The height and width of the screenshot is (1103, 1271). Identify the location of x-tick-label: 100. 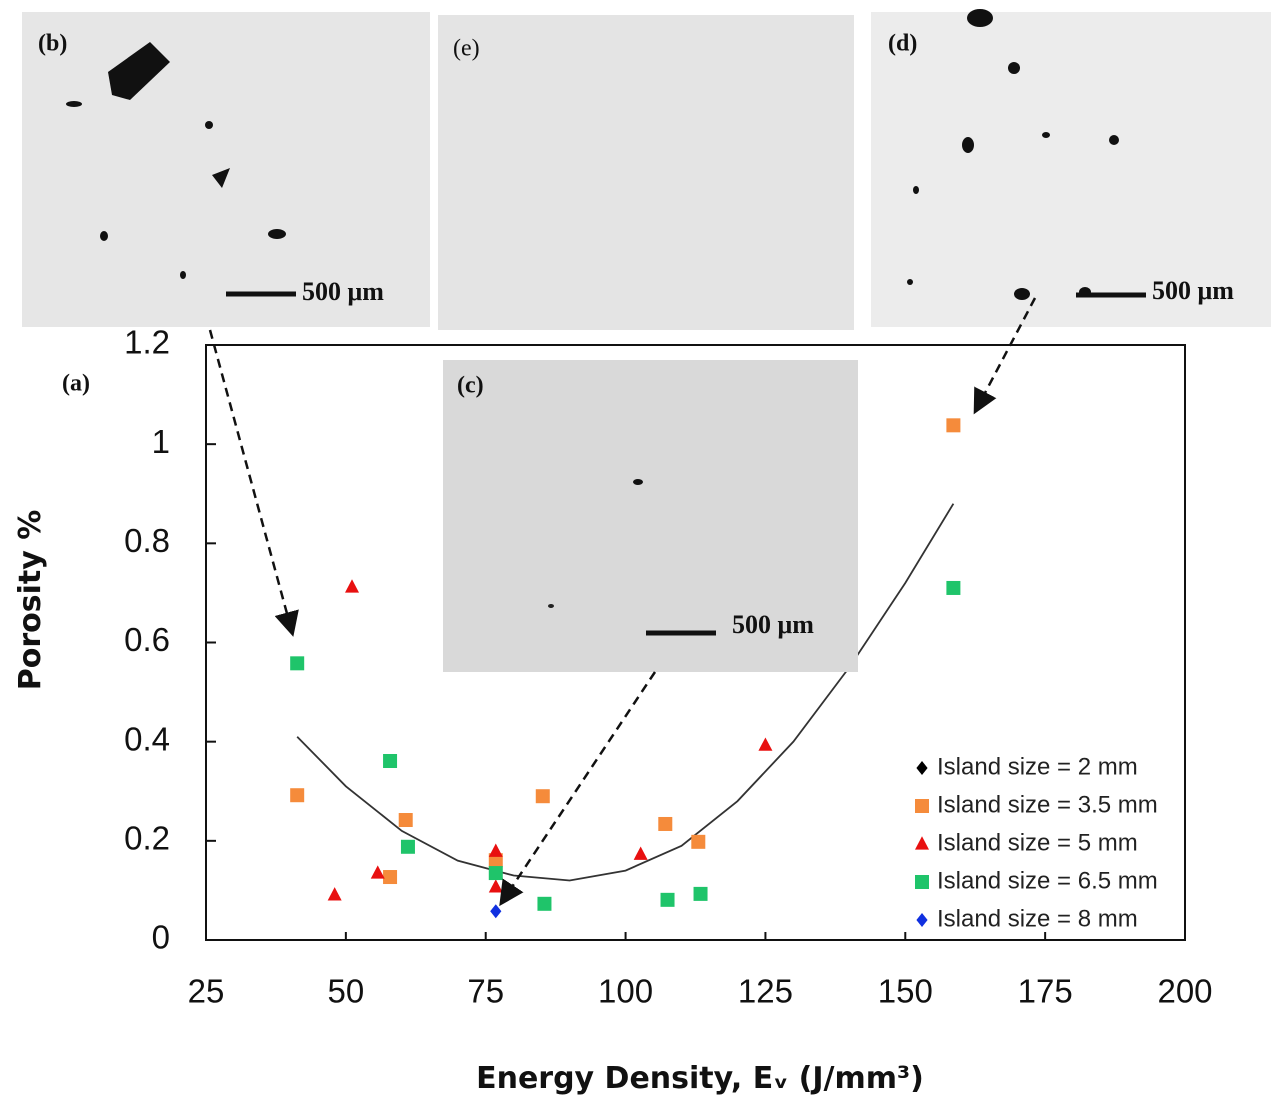
(625, 991).